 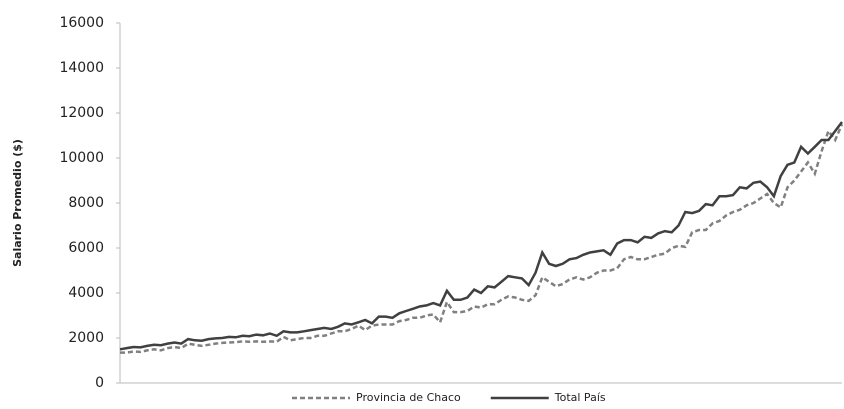 I want to click on legend-label: Provincia de Chaco, so click(x=408, y=397).